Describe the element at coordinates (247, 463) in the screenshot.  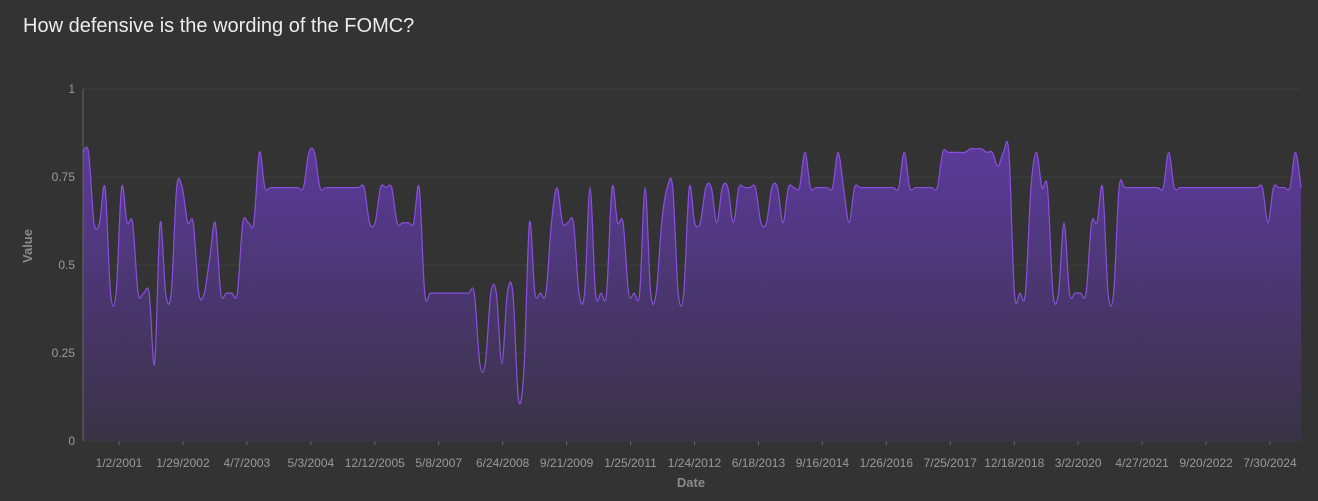
I see `x-tick-label: 4/7/2003` at that location.